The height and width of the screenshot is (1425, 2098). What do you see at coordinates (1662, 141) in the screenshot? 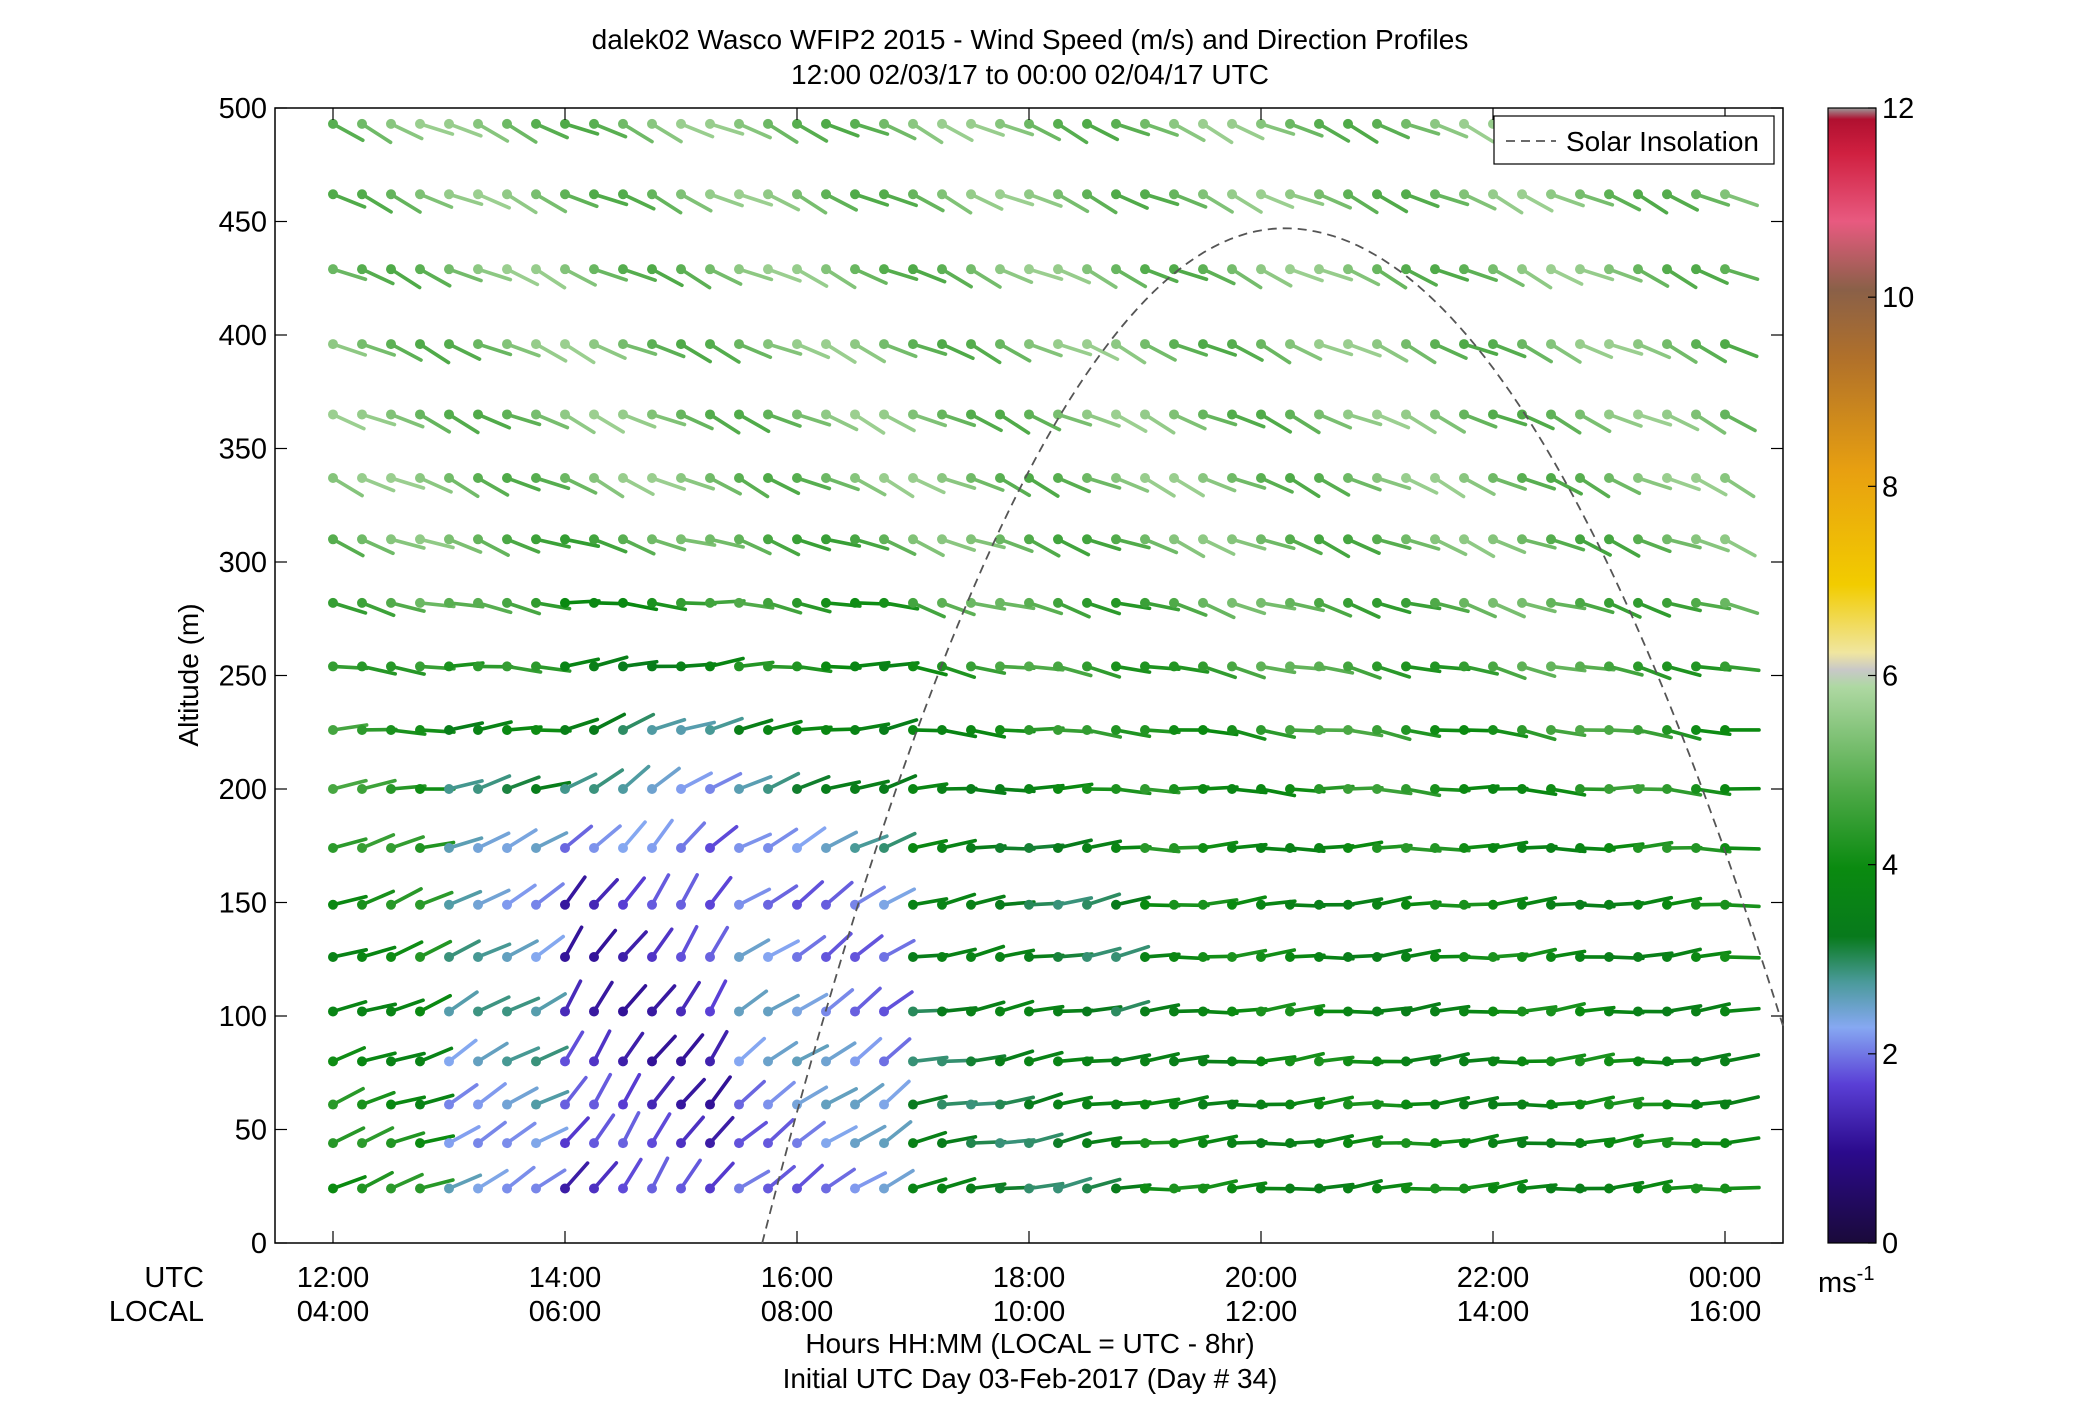
I see `legend-label: Solar Insolation` at bounding box center [1662, 141].